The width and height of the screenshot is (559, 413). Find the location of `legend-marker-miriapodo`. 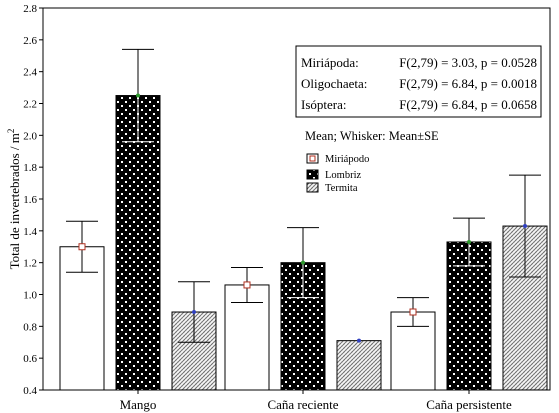

legend-marker-miriapodo is located at coordinates (312, 158).